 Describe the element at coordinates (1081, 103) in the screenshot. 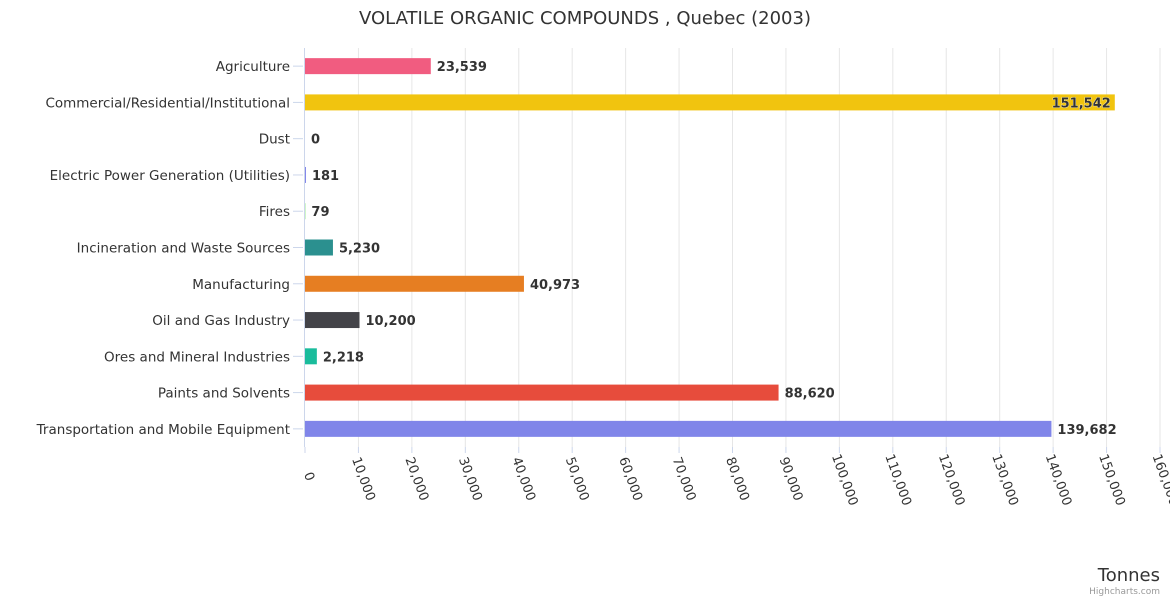

I see `data-label: 151,542` at that location.